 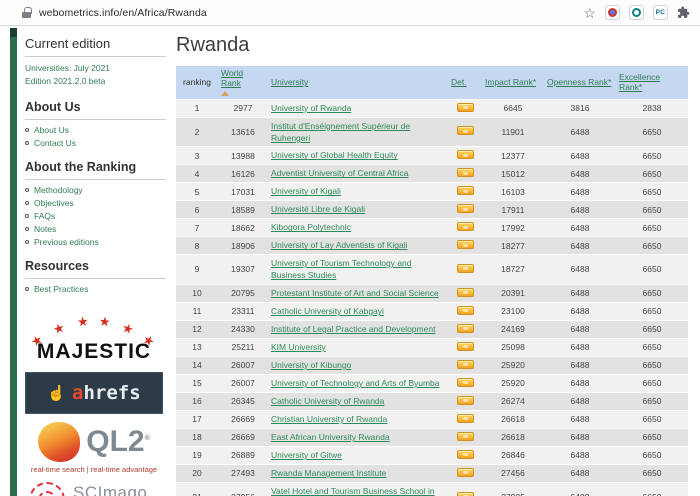 What do you see at coordinates (432, 228) in the screenshot?
I see `table-row: 7 18662 Kibogora Polytechnic 17992 6488 6650` at bounding box center [432, 228].